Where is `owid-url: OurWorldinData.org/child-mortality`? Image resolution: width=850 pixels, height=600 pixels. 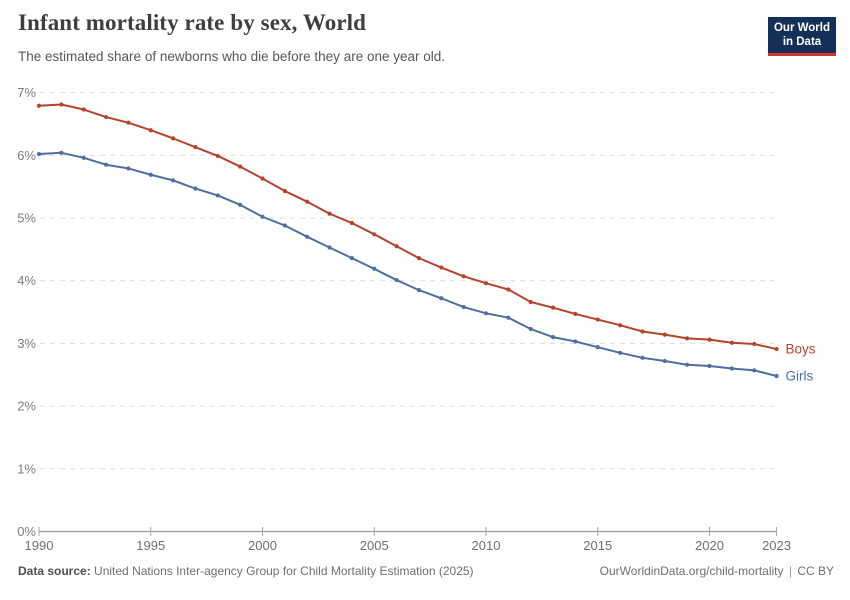
owid-url: OurWorldinData.org/child-mortality is located at coordinates (691, 571).